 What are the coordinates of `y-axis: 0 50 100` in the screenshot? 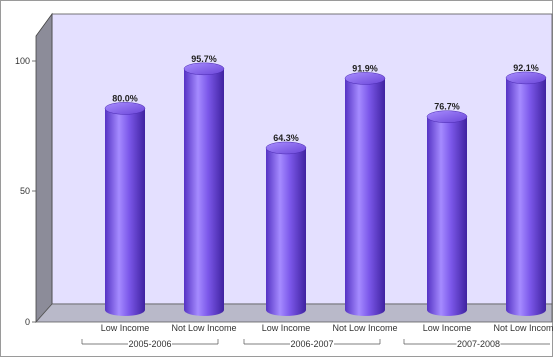 It's located at (25, 191).